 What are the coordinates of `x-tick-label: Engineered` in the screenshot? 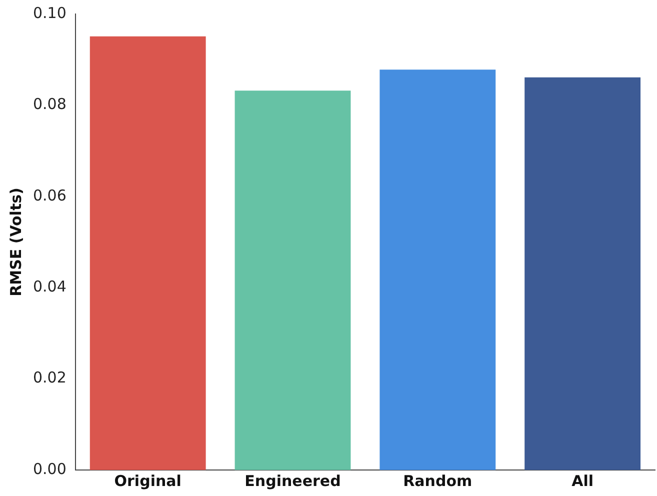 It's located at (292, 481).